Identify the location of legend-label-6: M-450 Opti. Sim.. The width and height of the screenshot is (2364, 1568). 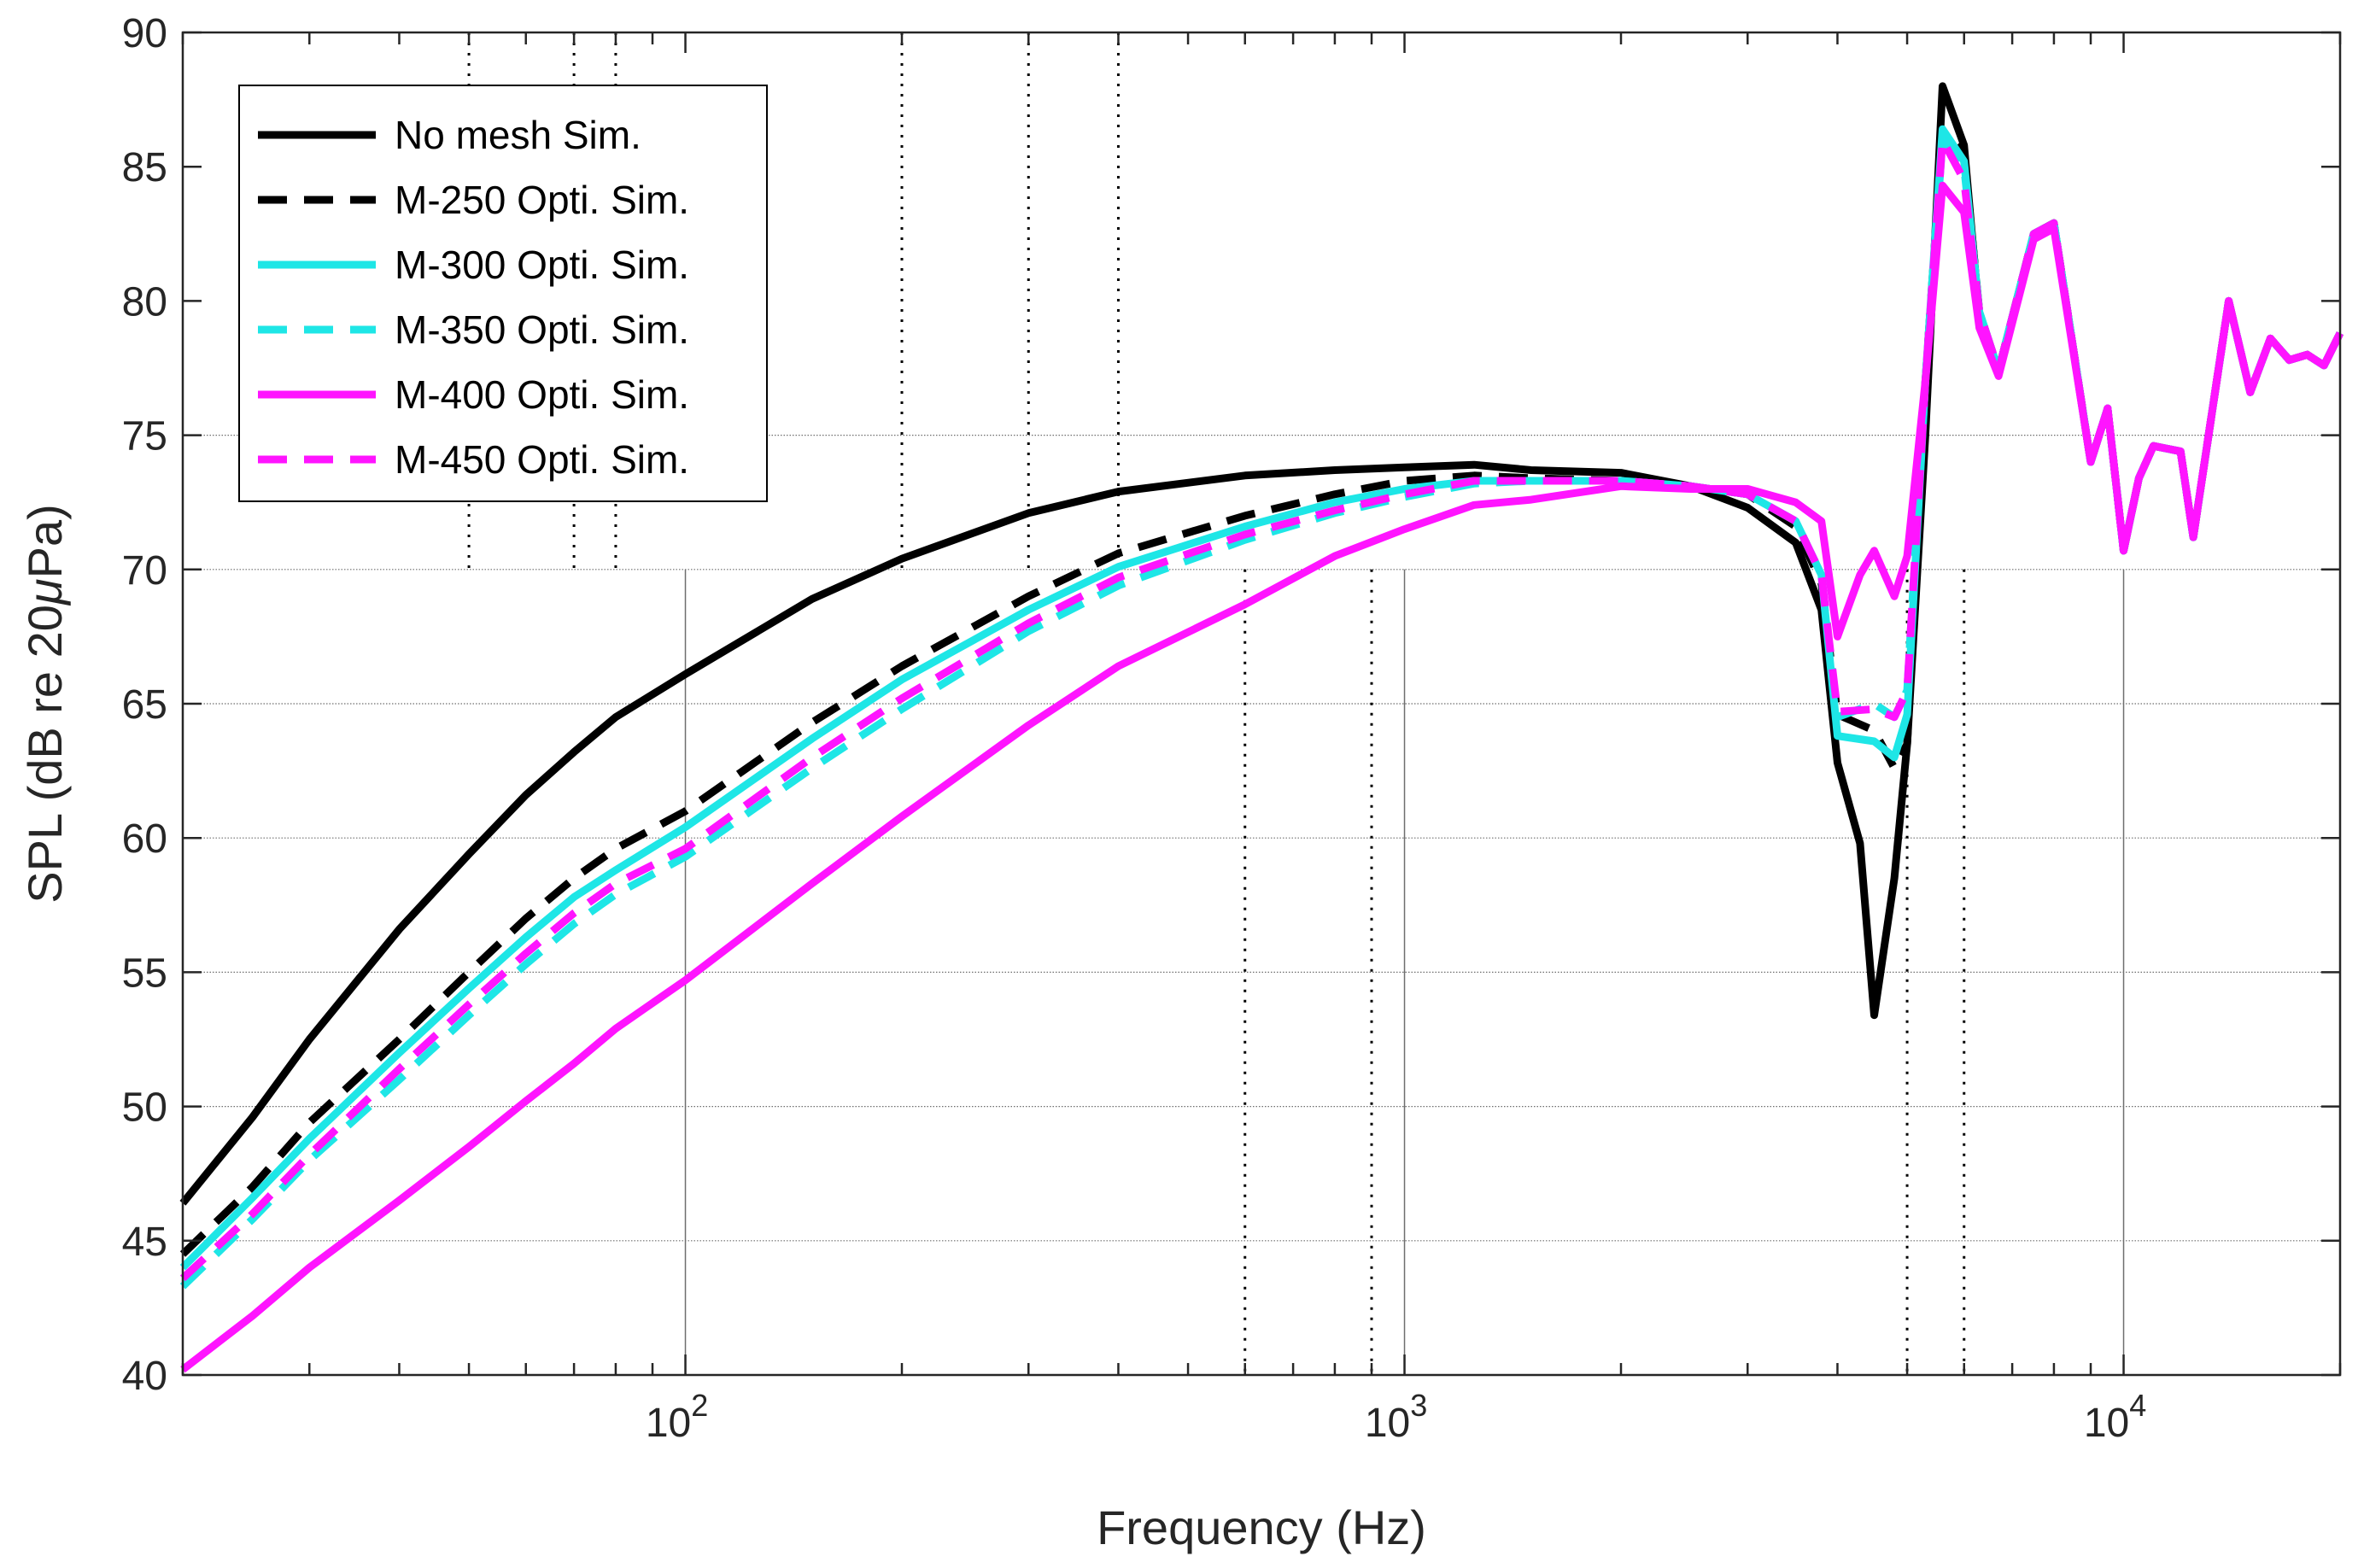
(542, 459).